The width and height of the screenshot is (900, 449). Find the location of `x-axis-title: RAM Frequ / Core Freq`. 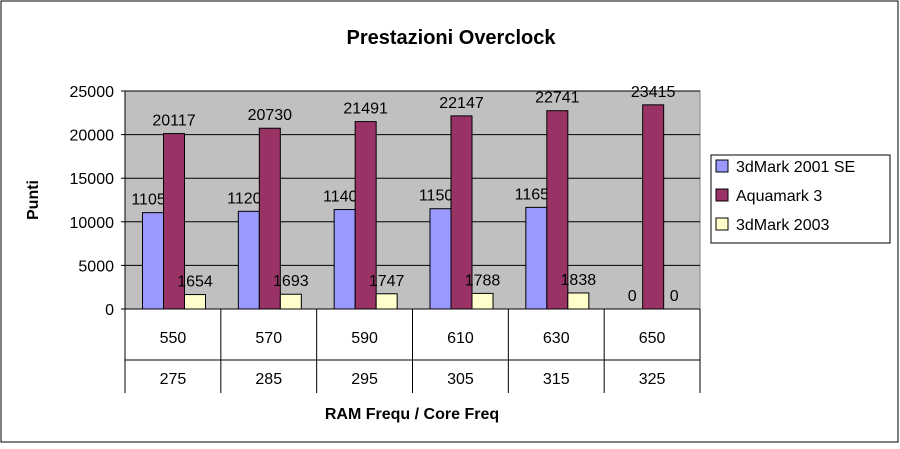

x-axis-title: RAM Frequ / Core Freq is located at coordinates (412, 414).